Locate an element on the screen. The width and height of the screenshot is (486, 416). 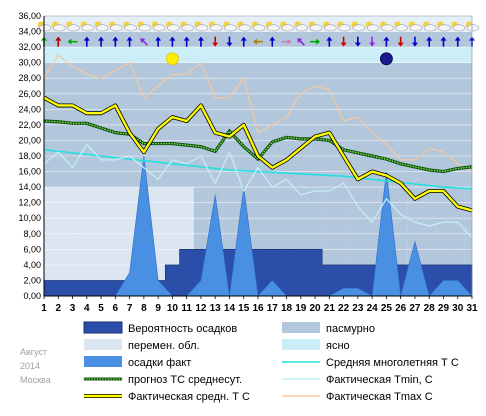
y-tick-label: 2,00 is located at coordinates (32, 280).